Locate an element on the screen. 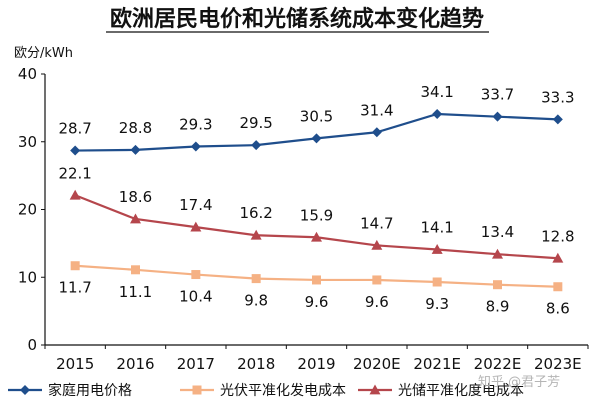  data-label: 17.4 is located at coordinates (195, 205).